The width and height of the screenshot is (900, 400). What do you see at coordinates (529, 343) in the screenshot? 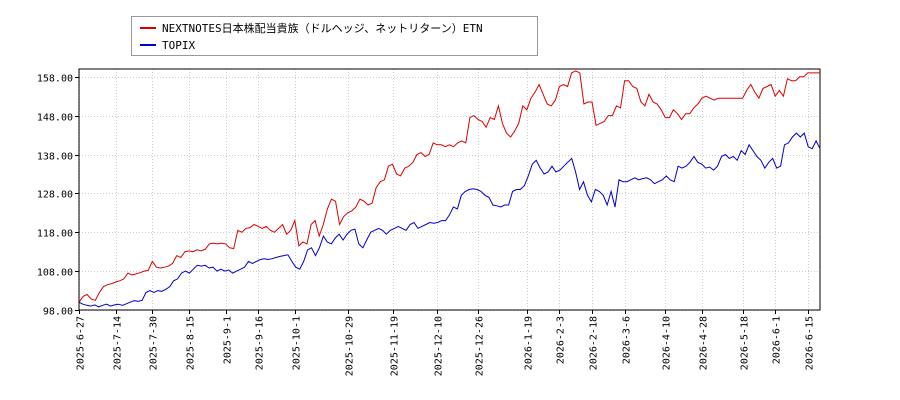
I see `x-tick-label: 2026-1-19` at bounding box center [529, 343].